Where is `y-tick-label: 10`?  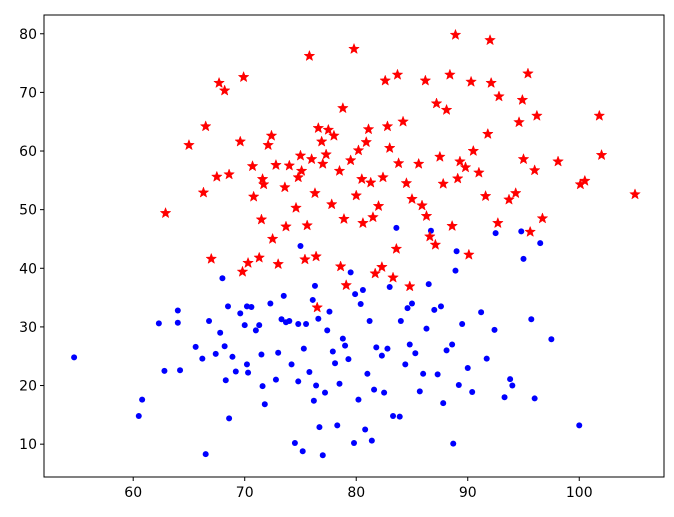 y-tick-label: 10 is located at coordinates (28, 445).